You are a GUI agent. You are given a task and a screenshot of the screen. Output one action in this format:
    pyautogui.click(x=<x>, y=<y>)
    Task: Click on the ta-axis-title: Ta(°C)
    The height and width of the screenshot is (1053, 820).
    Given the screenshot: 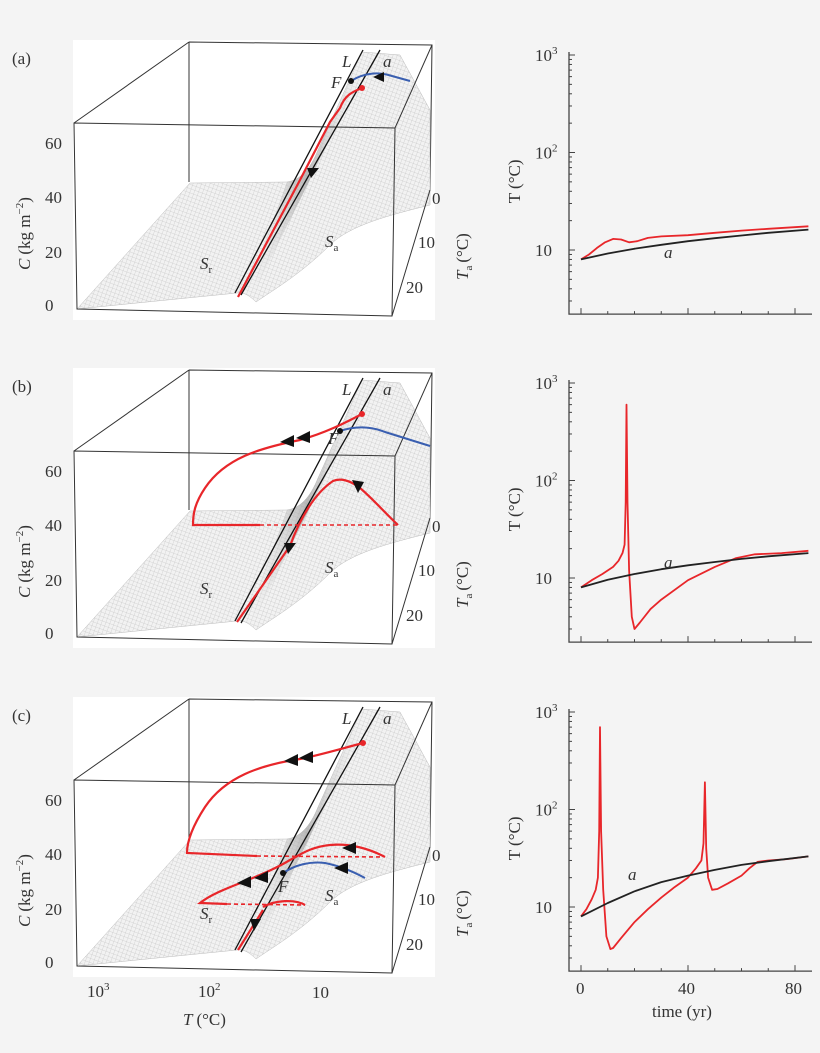 What is the action you would take?
    pyautogui.click(x=464, y=584)
    